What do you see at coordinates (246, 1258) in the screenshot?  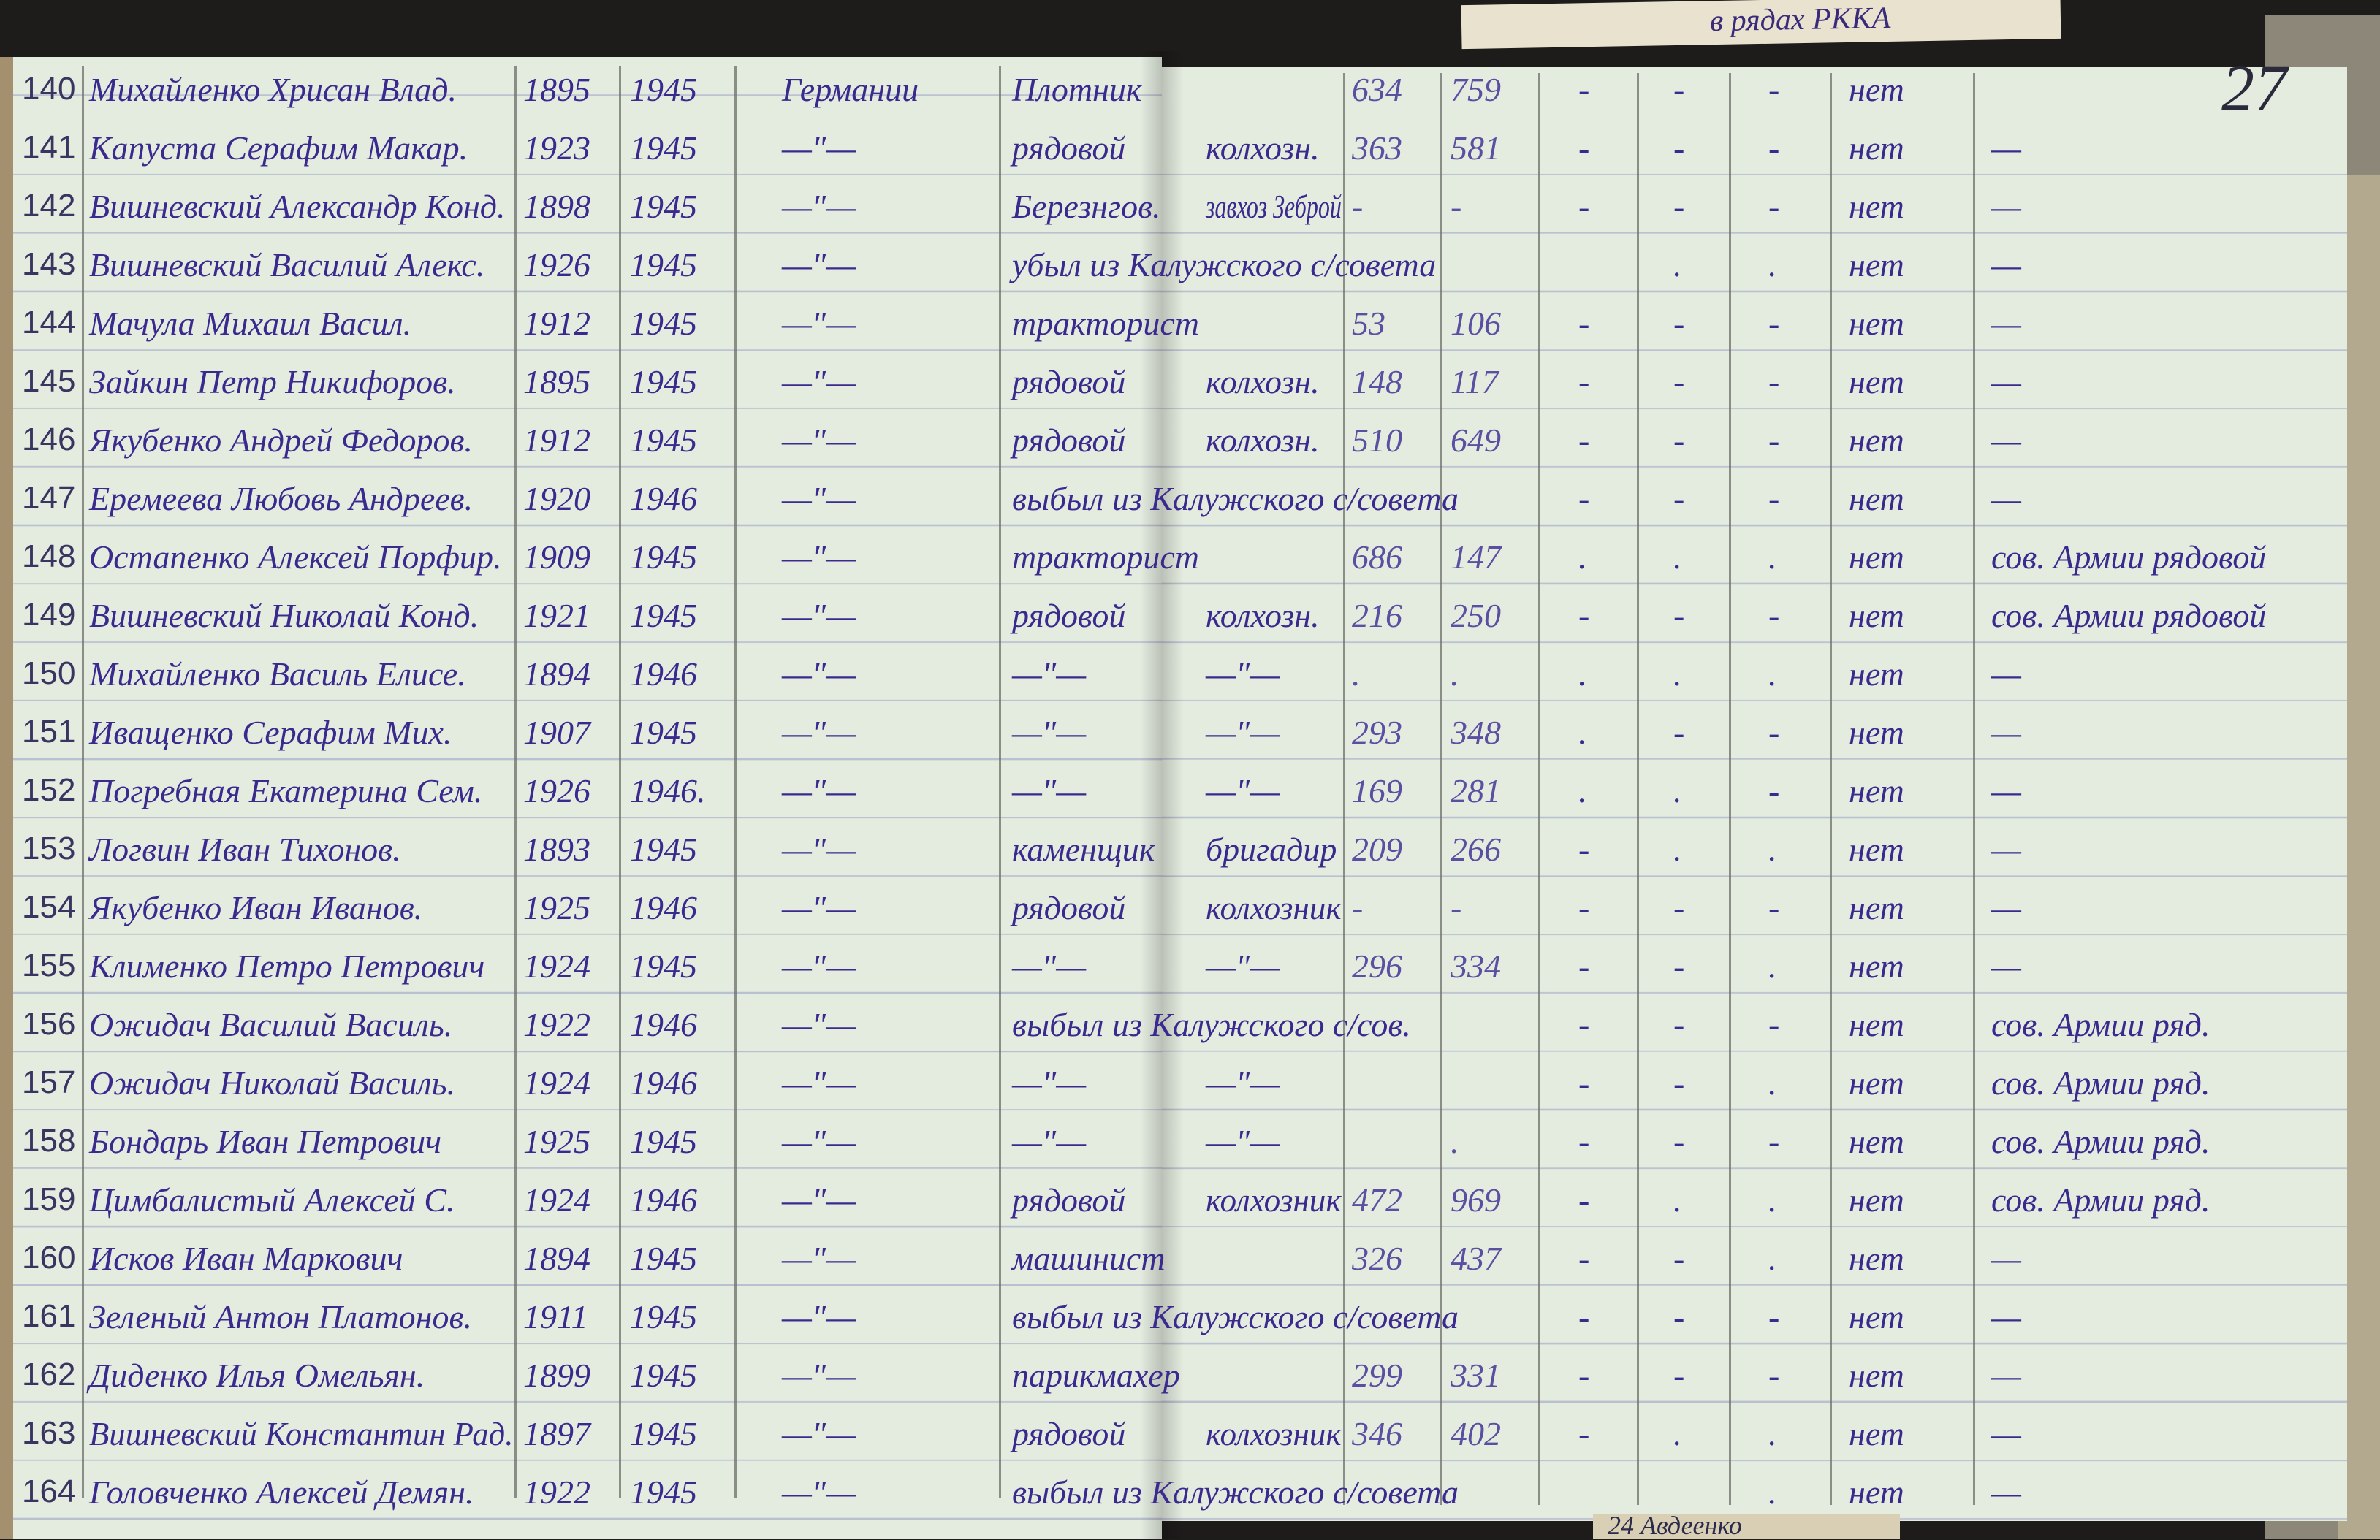 I see `cell-name: Исков Иван Маркович` at bounding box center [246, 1258].